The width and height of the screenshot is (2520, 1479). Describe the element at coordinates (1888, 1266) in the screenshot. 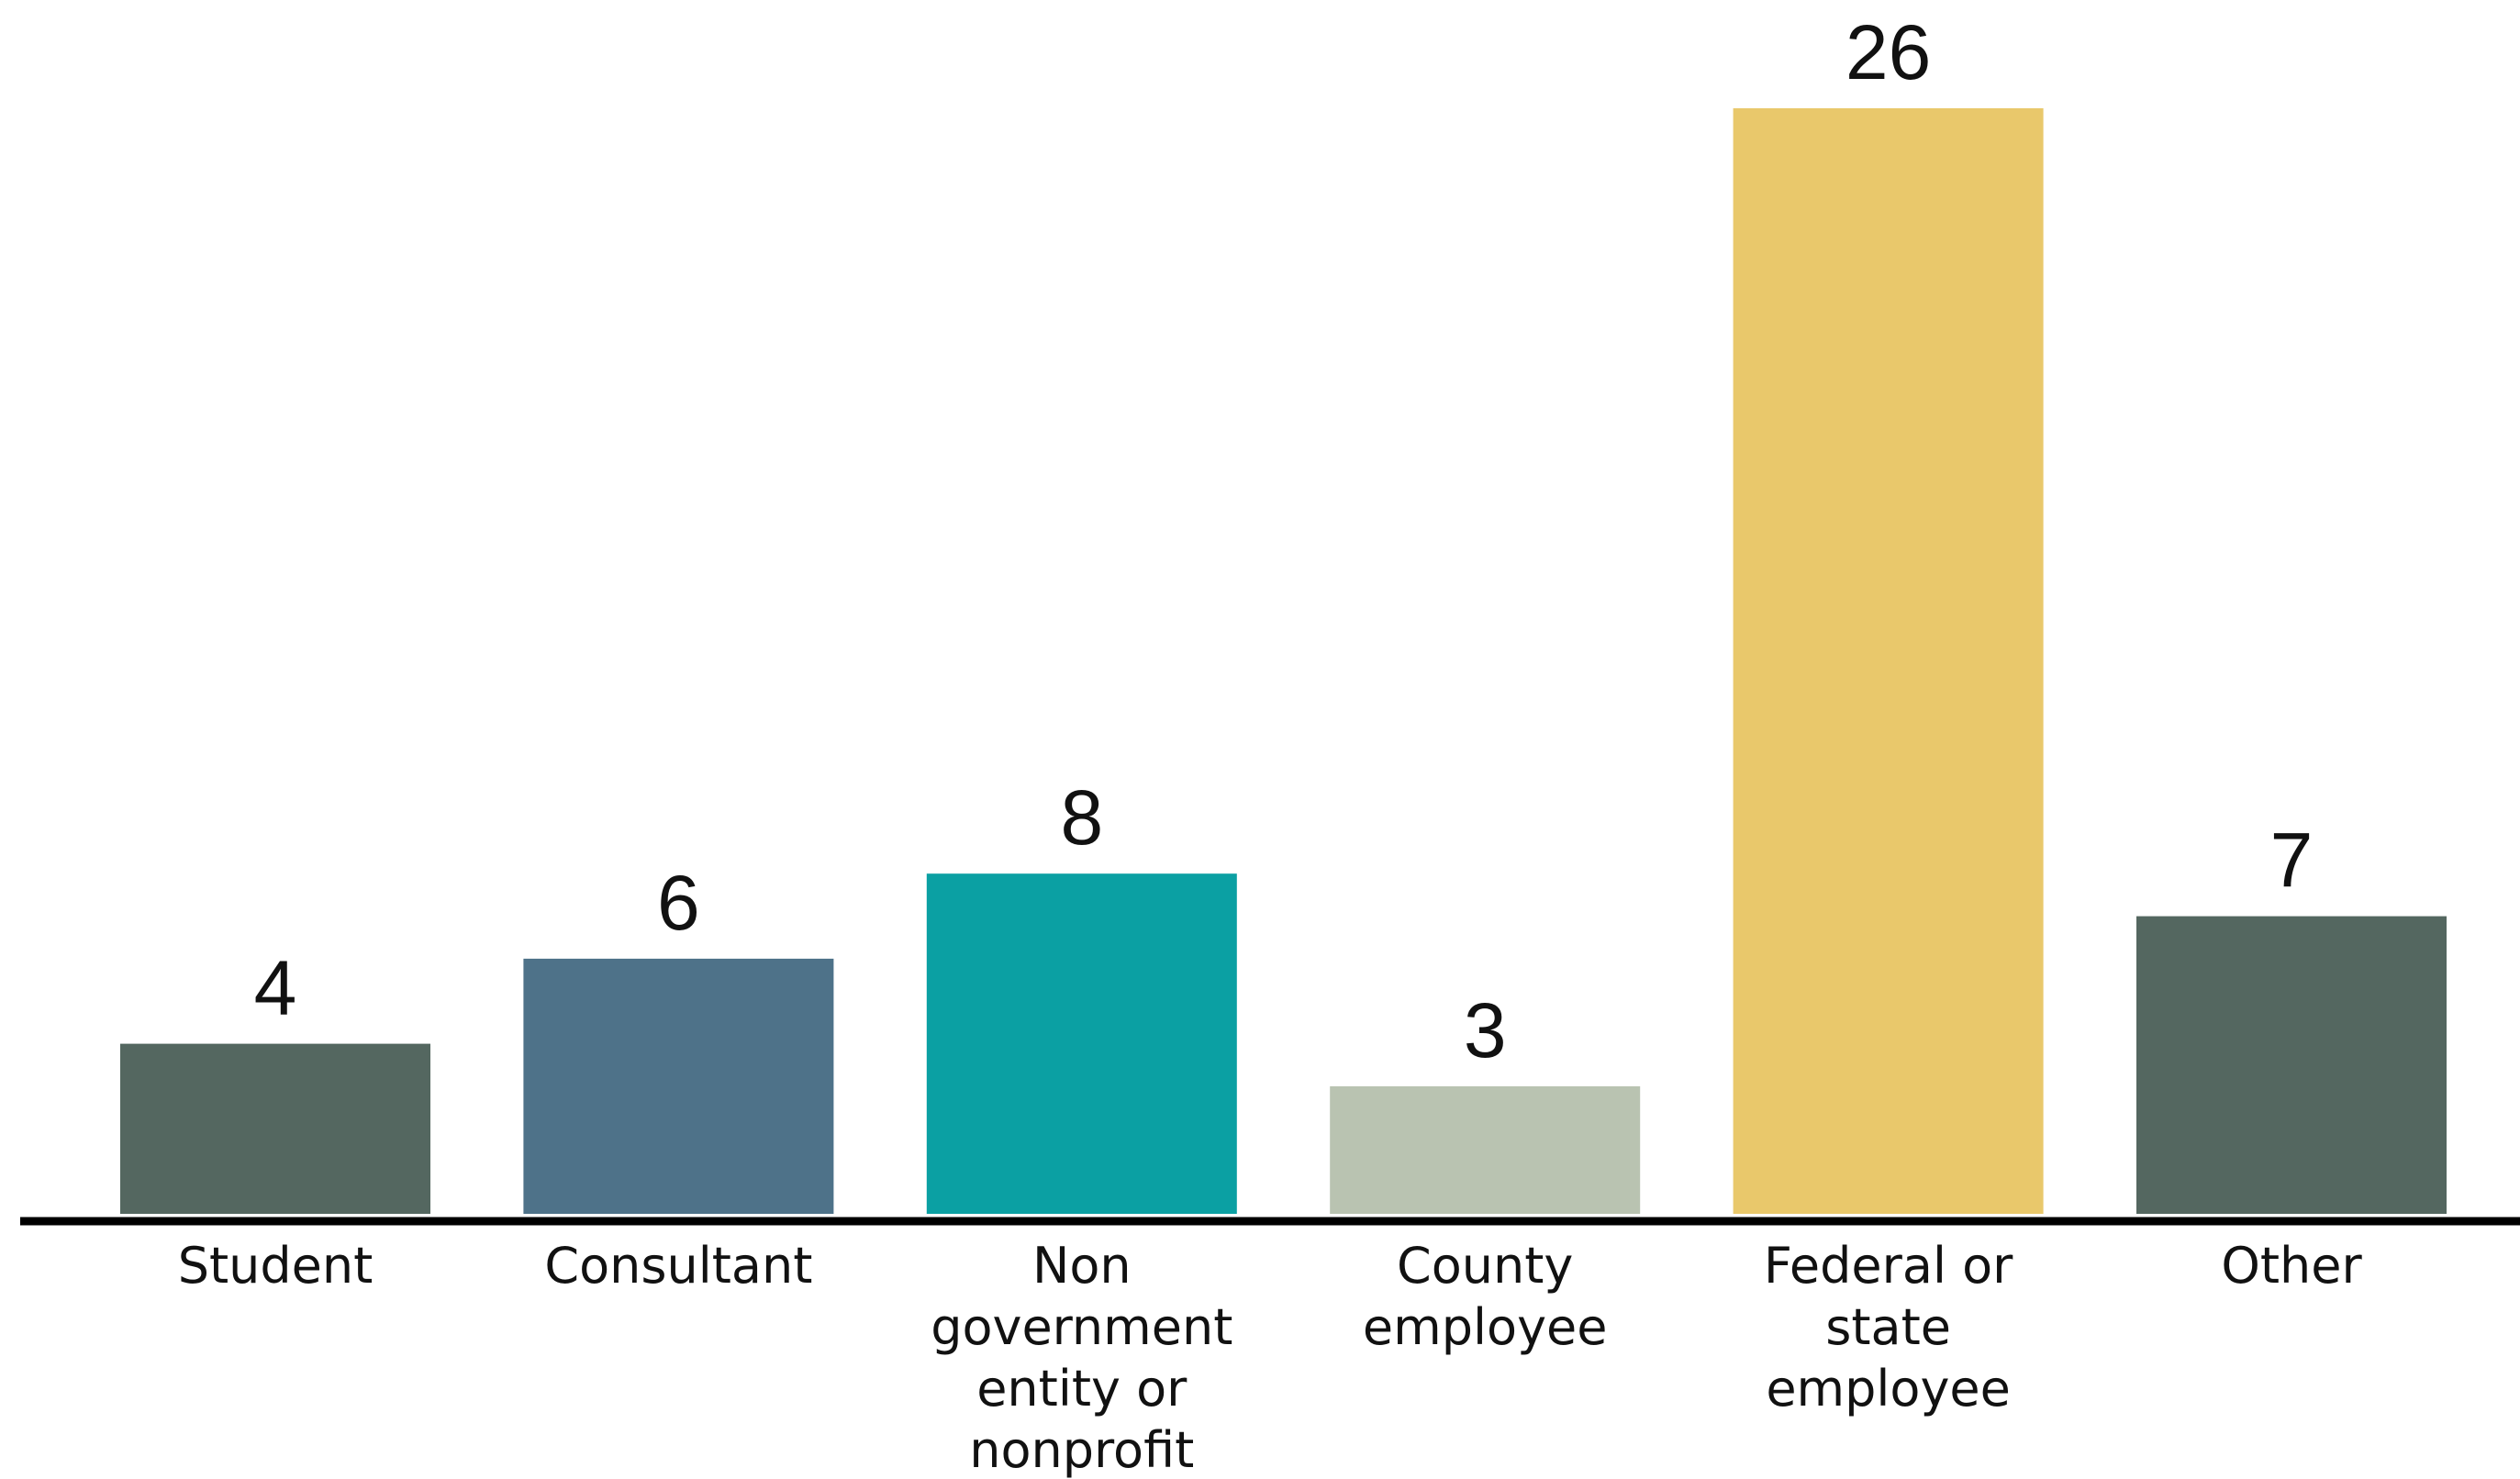

I see `category-label-line: Federal or` at that location.